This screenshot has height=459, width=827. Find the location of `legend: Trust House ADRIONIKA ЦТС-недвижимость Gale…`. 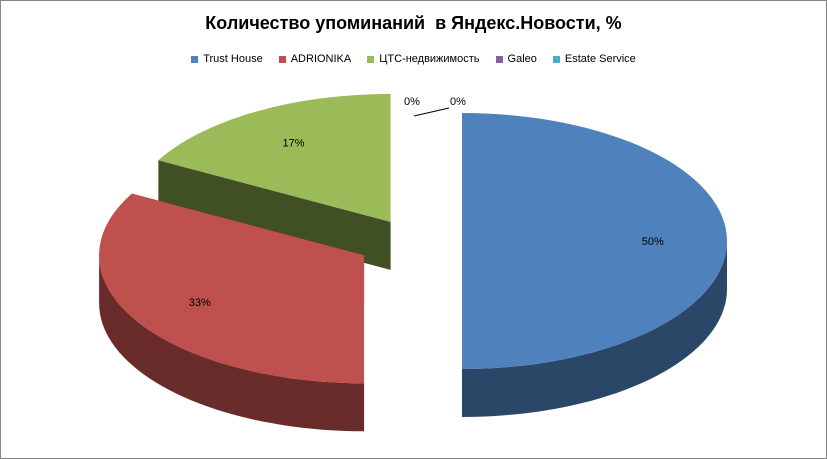

legend: Trust House ADRIONIKA ЦТС-недвижимость Gale… is located at coordinates (413, 59).